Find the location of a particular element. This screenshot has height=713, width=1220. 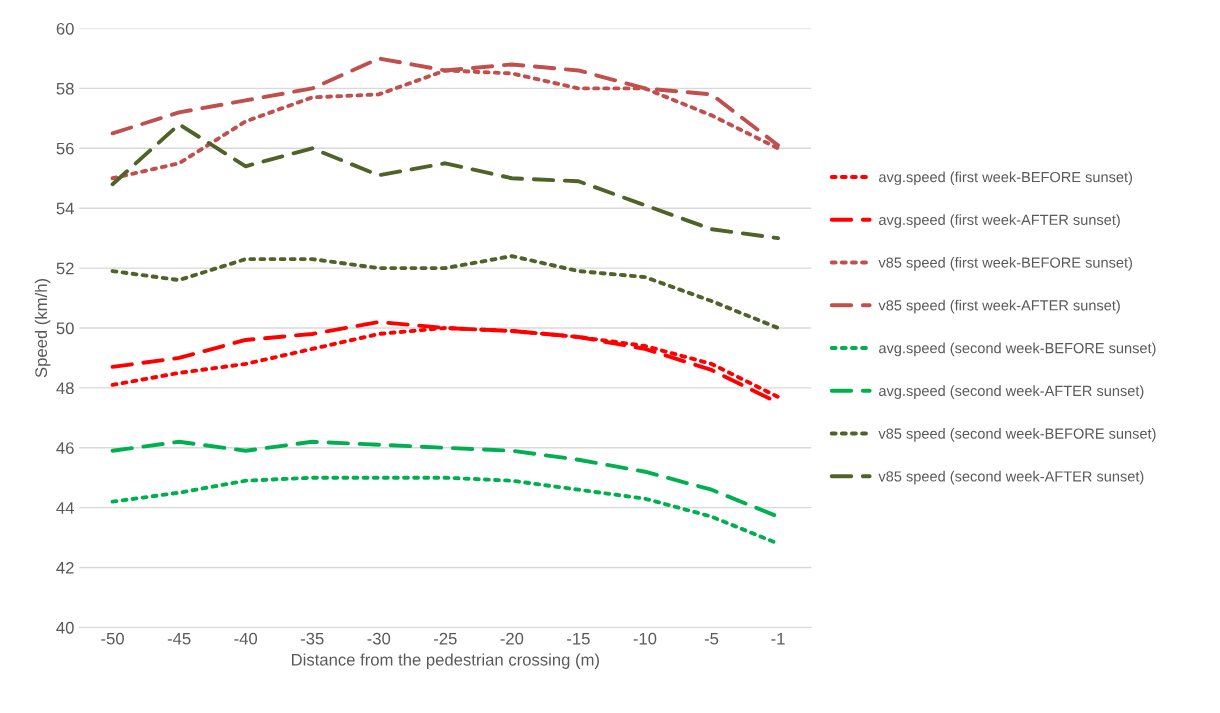

x-tick-label: -20 is located at coordinates (512, 638).